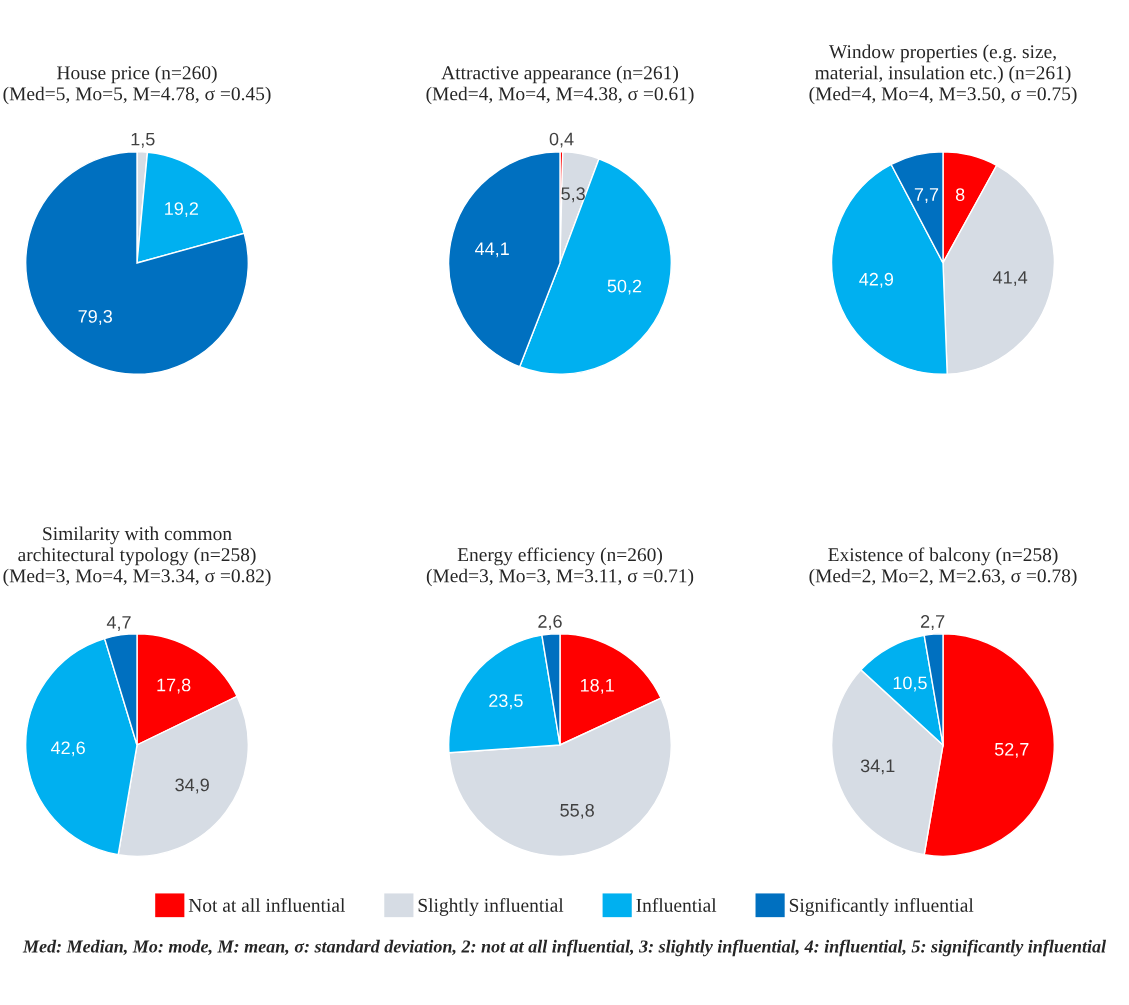 The height and width of the screenshot is (1005, 1129). I want to click on text: Med: Median, Mo: mode, M: mean, σ: standard deviation, 2: not at all influential, 3: slightly influential, 4: influential, 5: significantly influential, so click(564, 948).